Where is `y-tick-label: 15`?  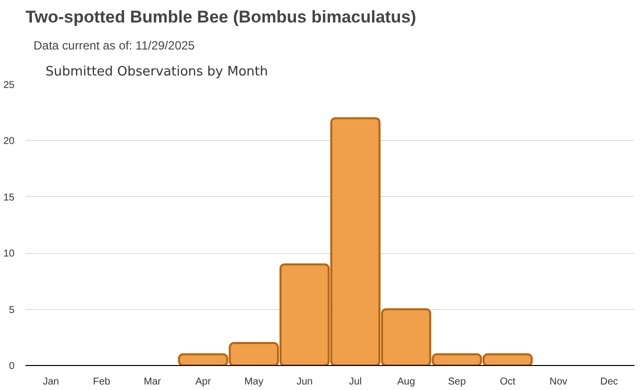
y-tick-label: 15 is located at coordinates (9, 198).